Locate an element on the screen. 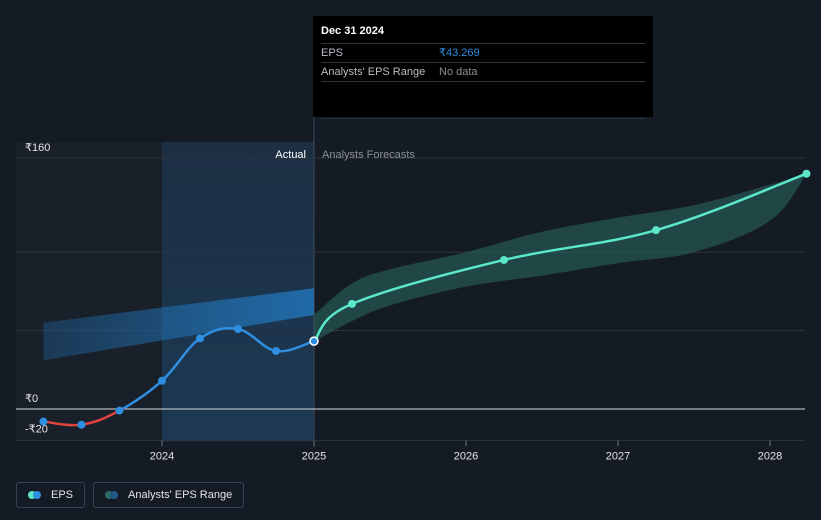  legend-range-toggle: Analysts' EPS Range is located at coordinates (169, 495).